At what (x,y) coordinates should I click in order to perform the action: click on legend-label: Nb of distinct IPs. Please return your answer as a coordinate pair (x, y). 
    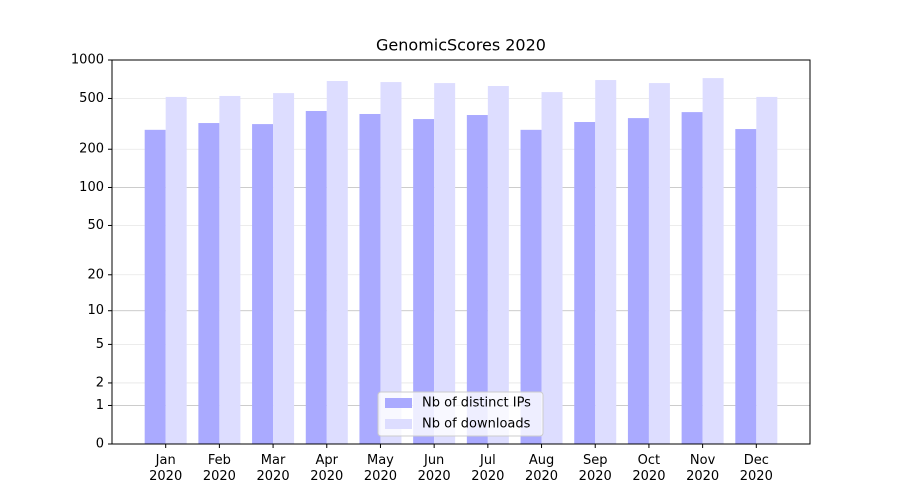
    Looking at the image, I should click on (476, 403).